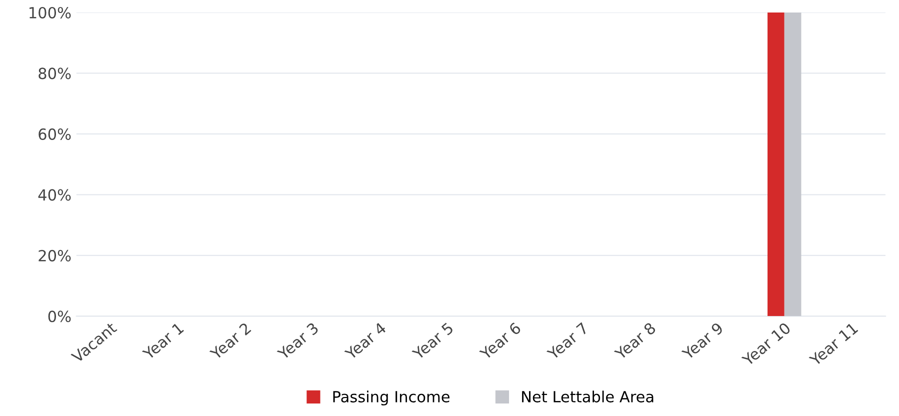 This screenshot has width=899, height=416. Describe the element at coordinates (588, 396) in the screenshot. I see `legend-label: Net Lettable Area` at that location.